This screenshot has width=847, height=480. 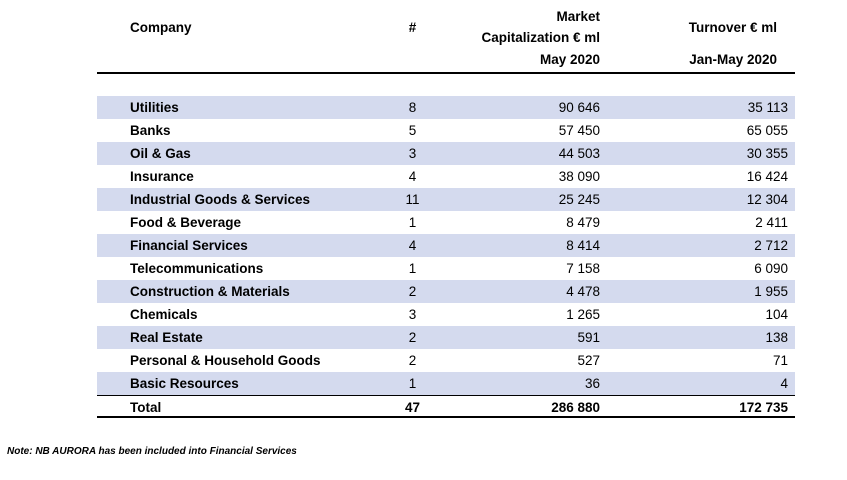 I want to click on header-market-cap-period: May 2020, so click(x=569, y=59).